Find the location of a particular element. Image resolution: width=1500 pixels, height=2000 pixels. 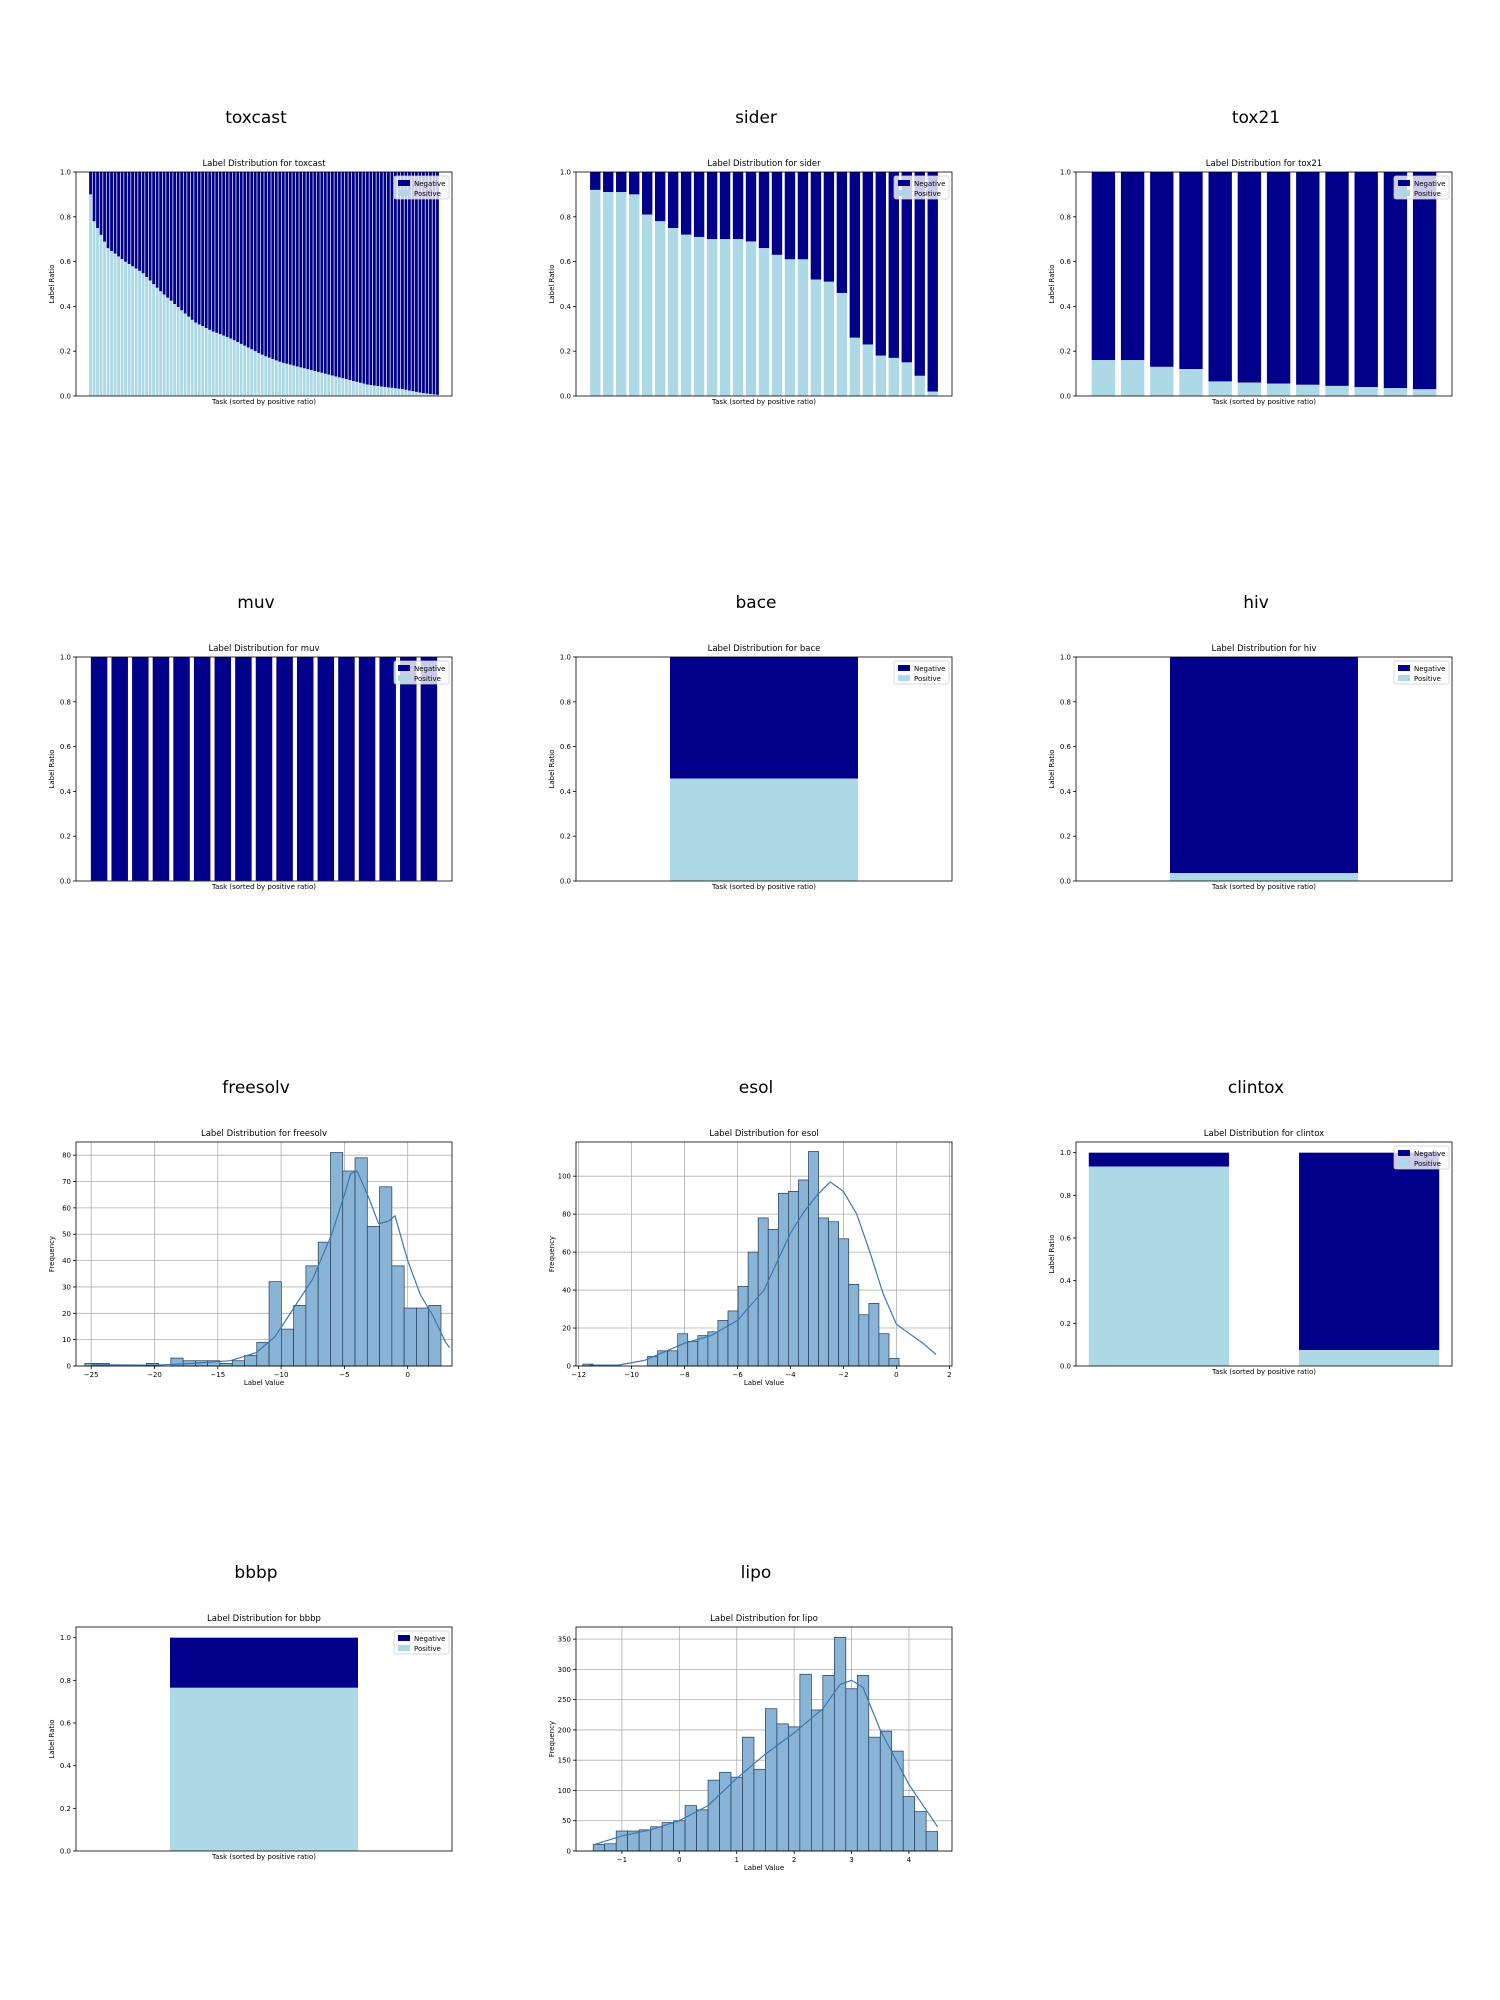

y-axis-label: Frequency is located at coordinates (52, 1254).